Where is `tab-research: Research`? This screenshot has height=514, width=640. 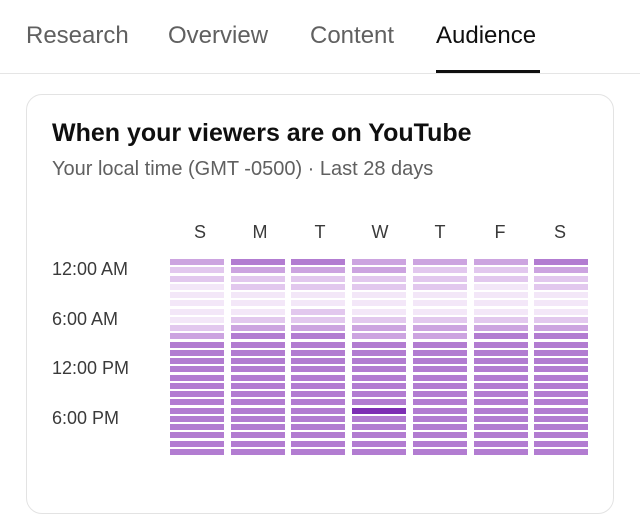
tab-research: Research is located at coordinates (77, 35).